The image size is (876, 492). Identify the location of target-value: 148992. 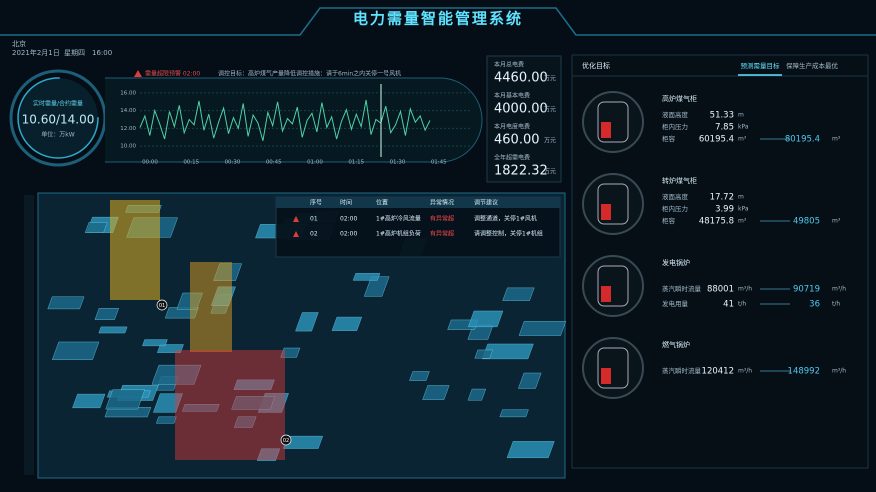
(804, 372).